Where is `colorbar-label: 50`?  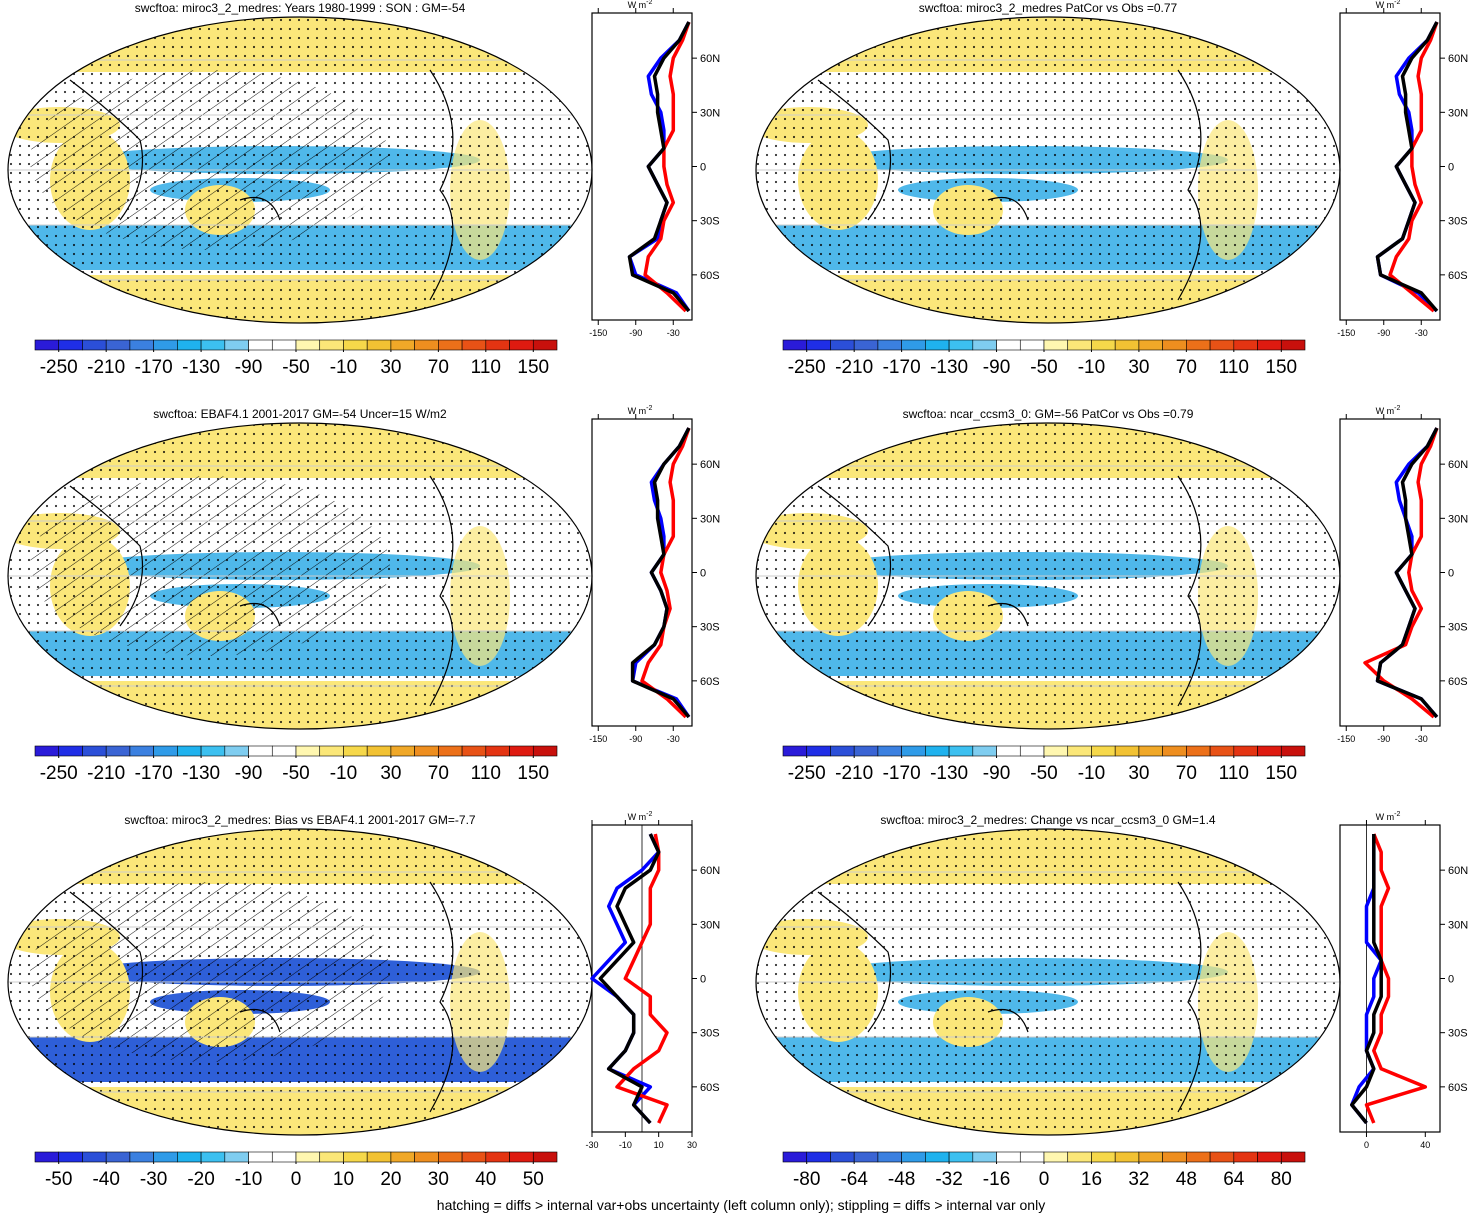 colorbar-label: 50 is located at coordinates (533, 1179).